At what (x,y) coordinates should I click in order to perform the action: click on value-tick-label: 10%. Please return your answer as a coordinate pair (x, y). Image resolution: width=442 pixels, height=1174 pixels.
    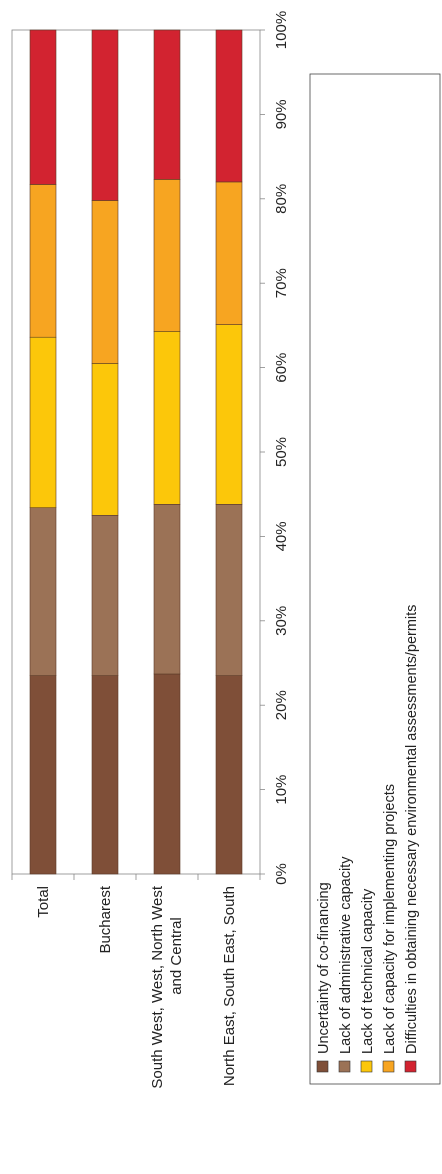
    Looking at the image, I should click on (281, 790).